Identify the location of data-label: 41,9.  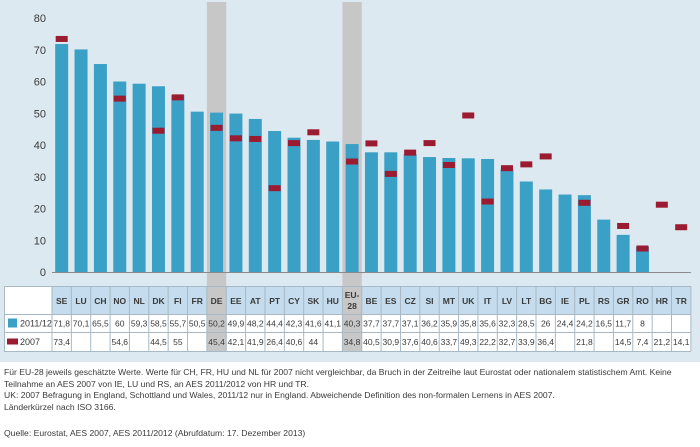
(255, 342).